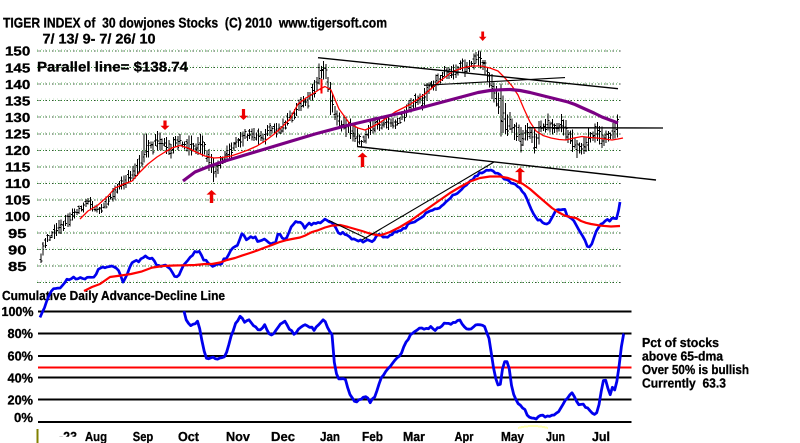 The height and width of the screenshot is (443, 800). I want to click on svg-text: 110, so click(17, 183).